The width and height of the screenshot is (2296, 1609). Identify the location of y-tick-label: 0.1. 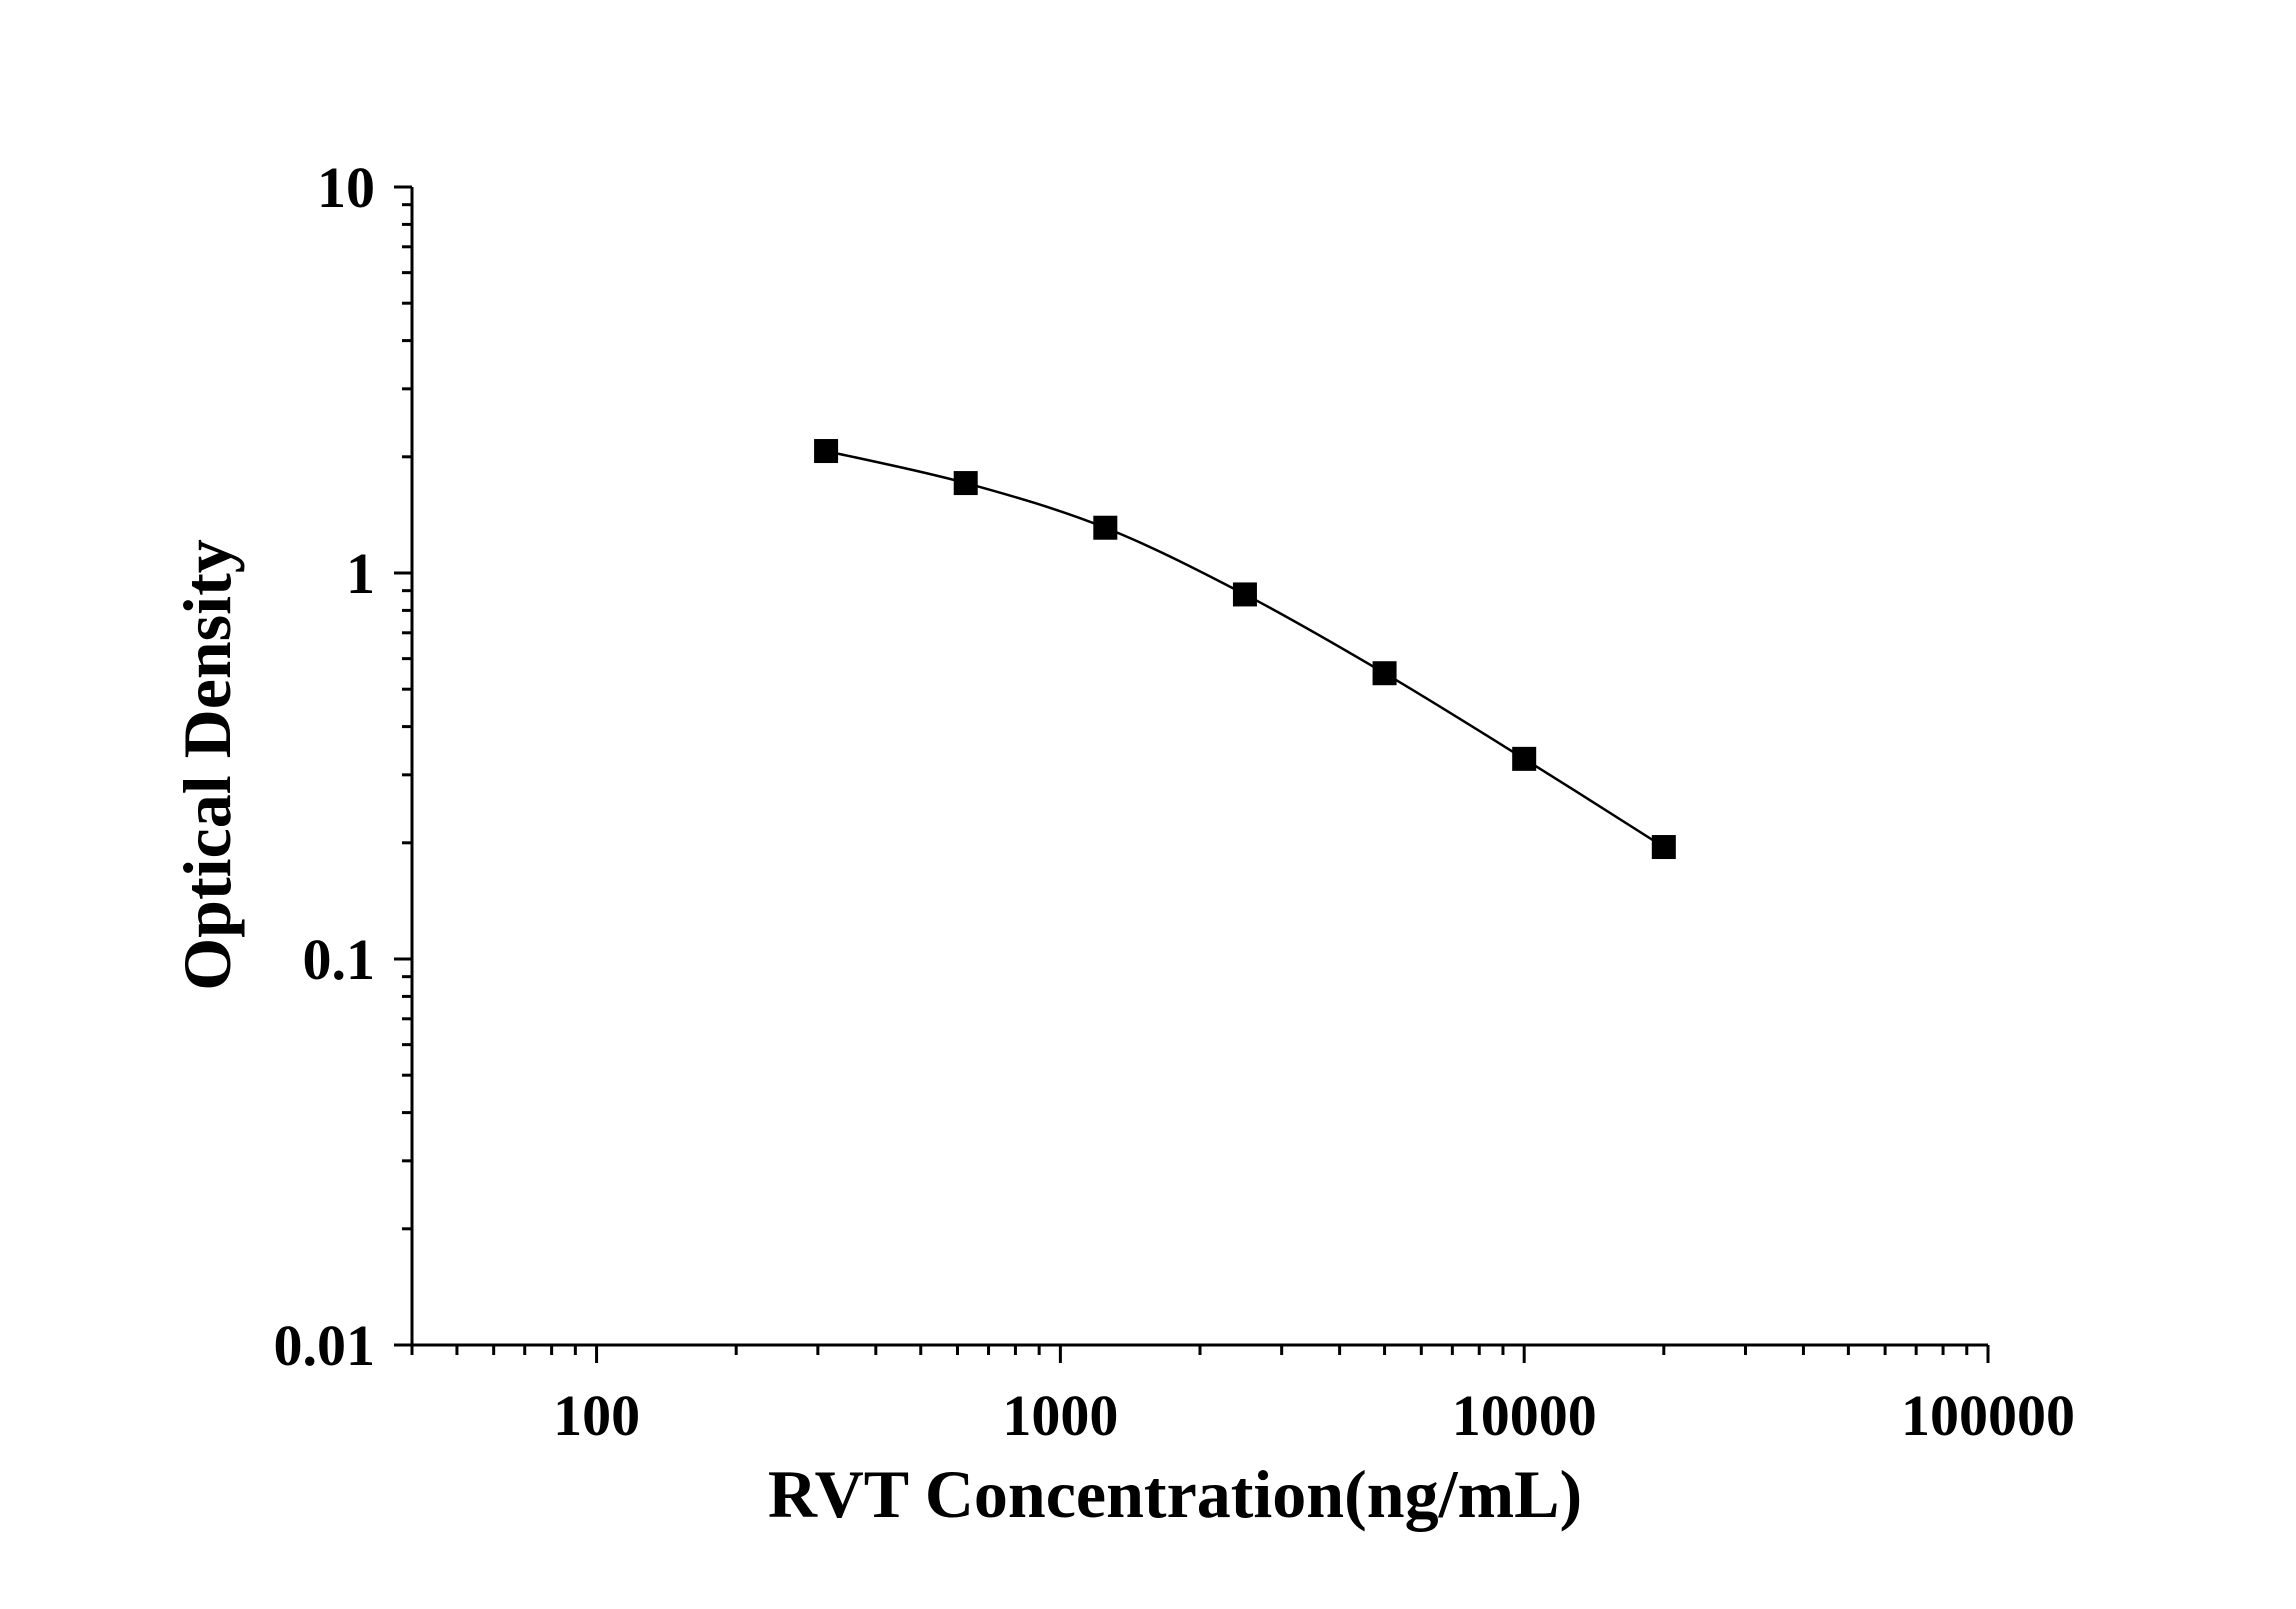
(339, 959).